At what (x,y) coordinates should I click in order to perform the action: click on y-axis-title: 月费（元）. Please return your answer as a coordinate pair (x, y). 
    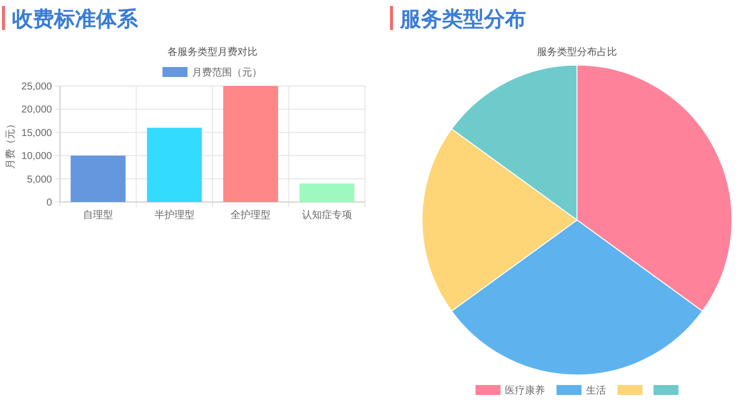
    Looking at the image, I should click on (10, 144).